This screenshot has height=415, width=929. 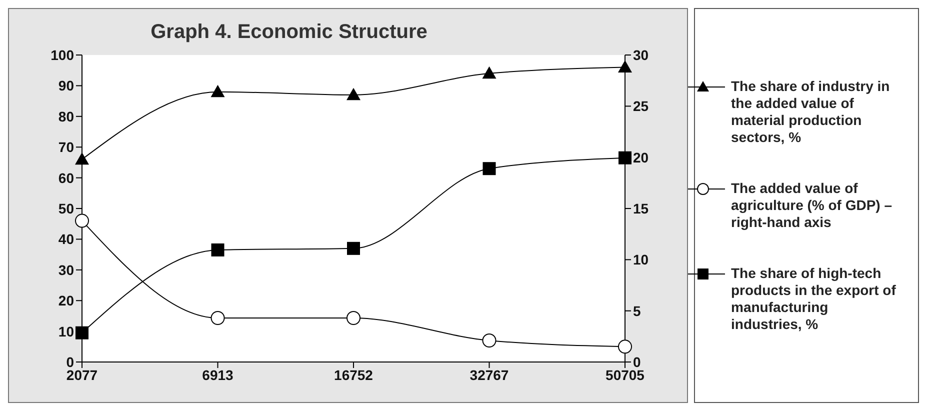 I want to click on chart-title: Graph 4. Economic Structure, so click(x=289, y=32).